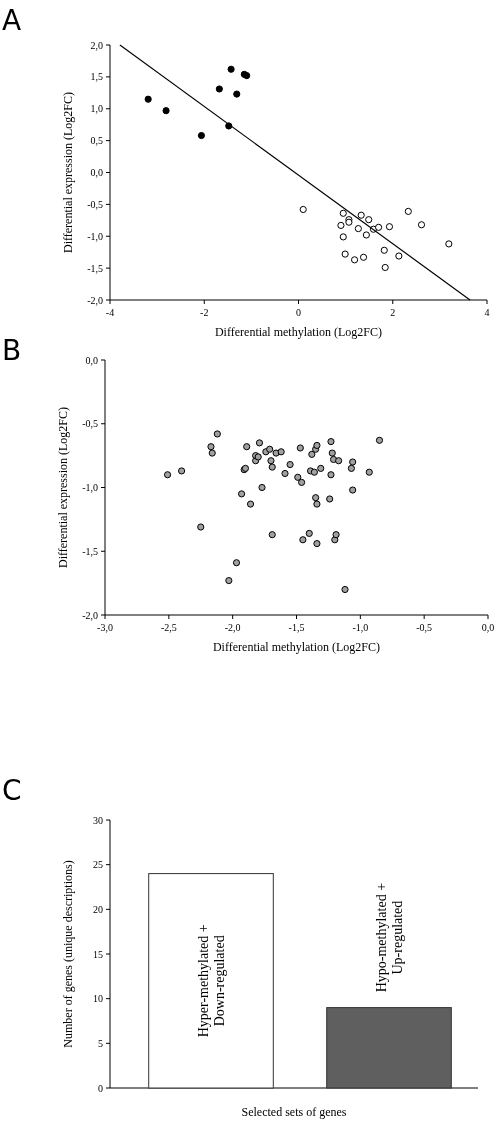 The height and width of the screenshot is (1122, 497). What do you see at coordinates (98, 820) in the screenshot?
I see `y-tick-label: 30` at bounding box center [98, 820].